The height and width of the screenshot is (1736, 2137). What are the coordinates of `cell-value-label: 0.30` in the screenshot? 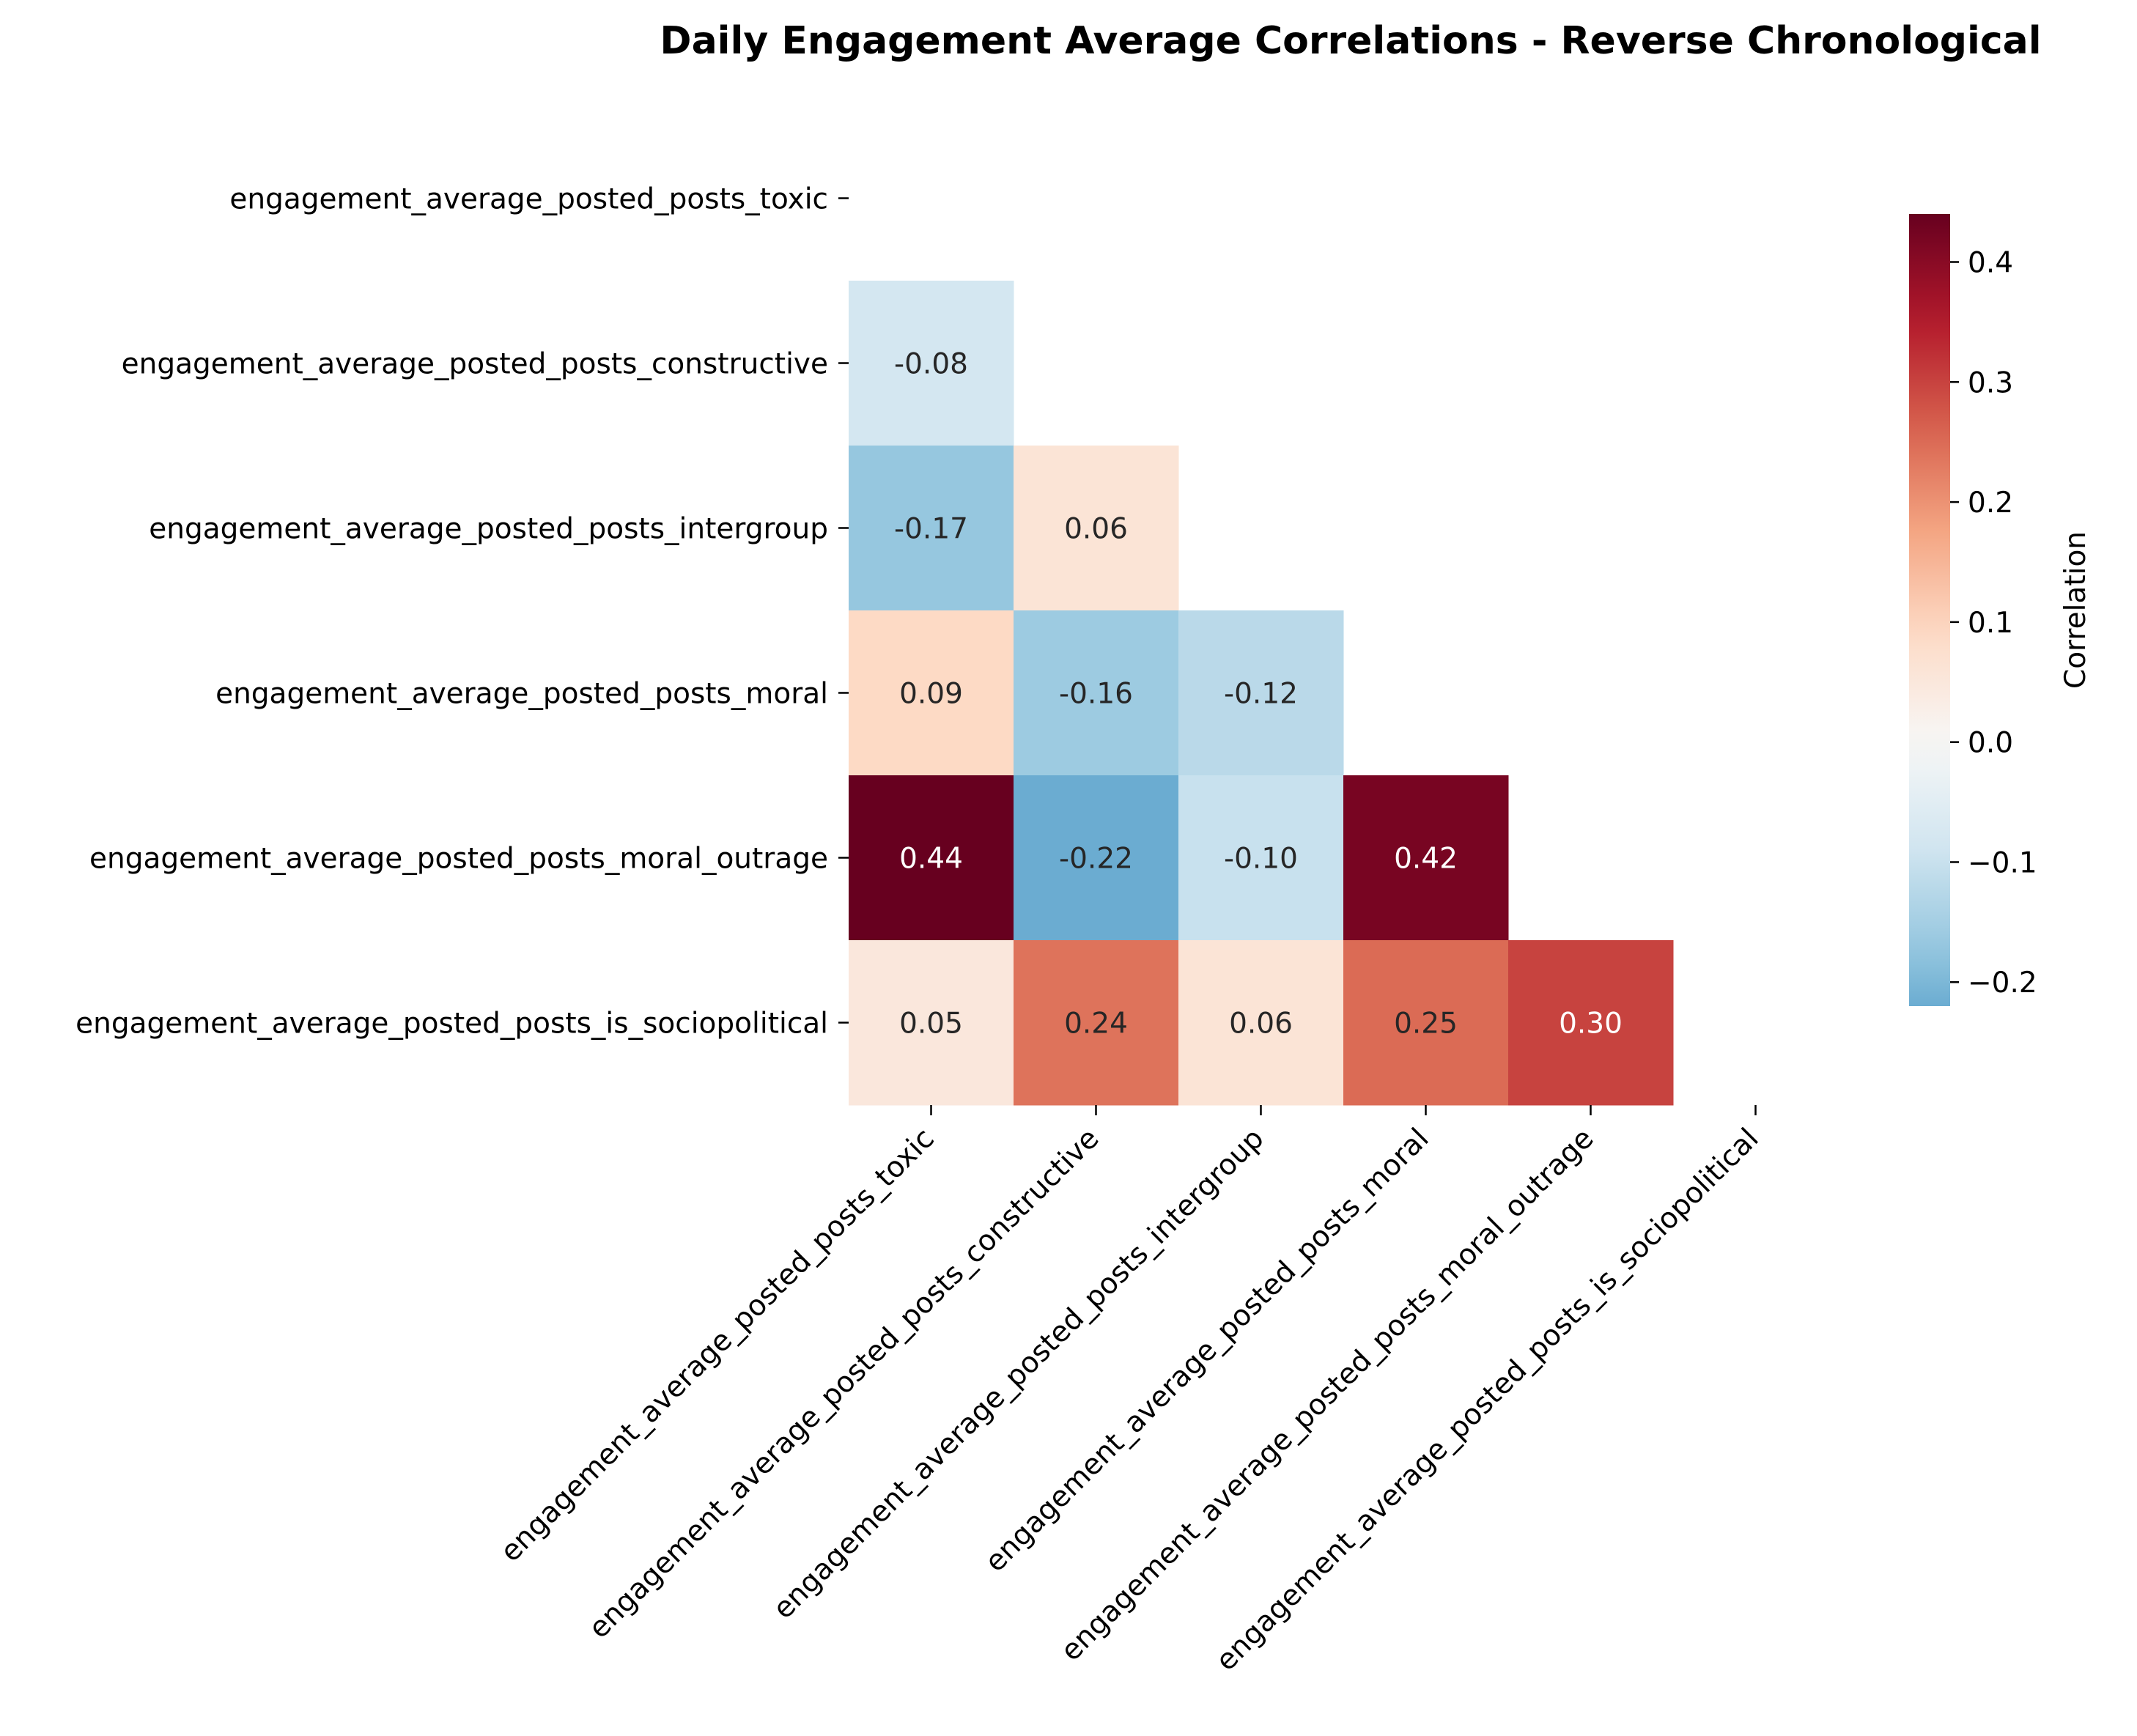 It's located at (1591, 1024).